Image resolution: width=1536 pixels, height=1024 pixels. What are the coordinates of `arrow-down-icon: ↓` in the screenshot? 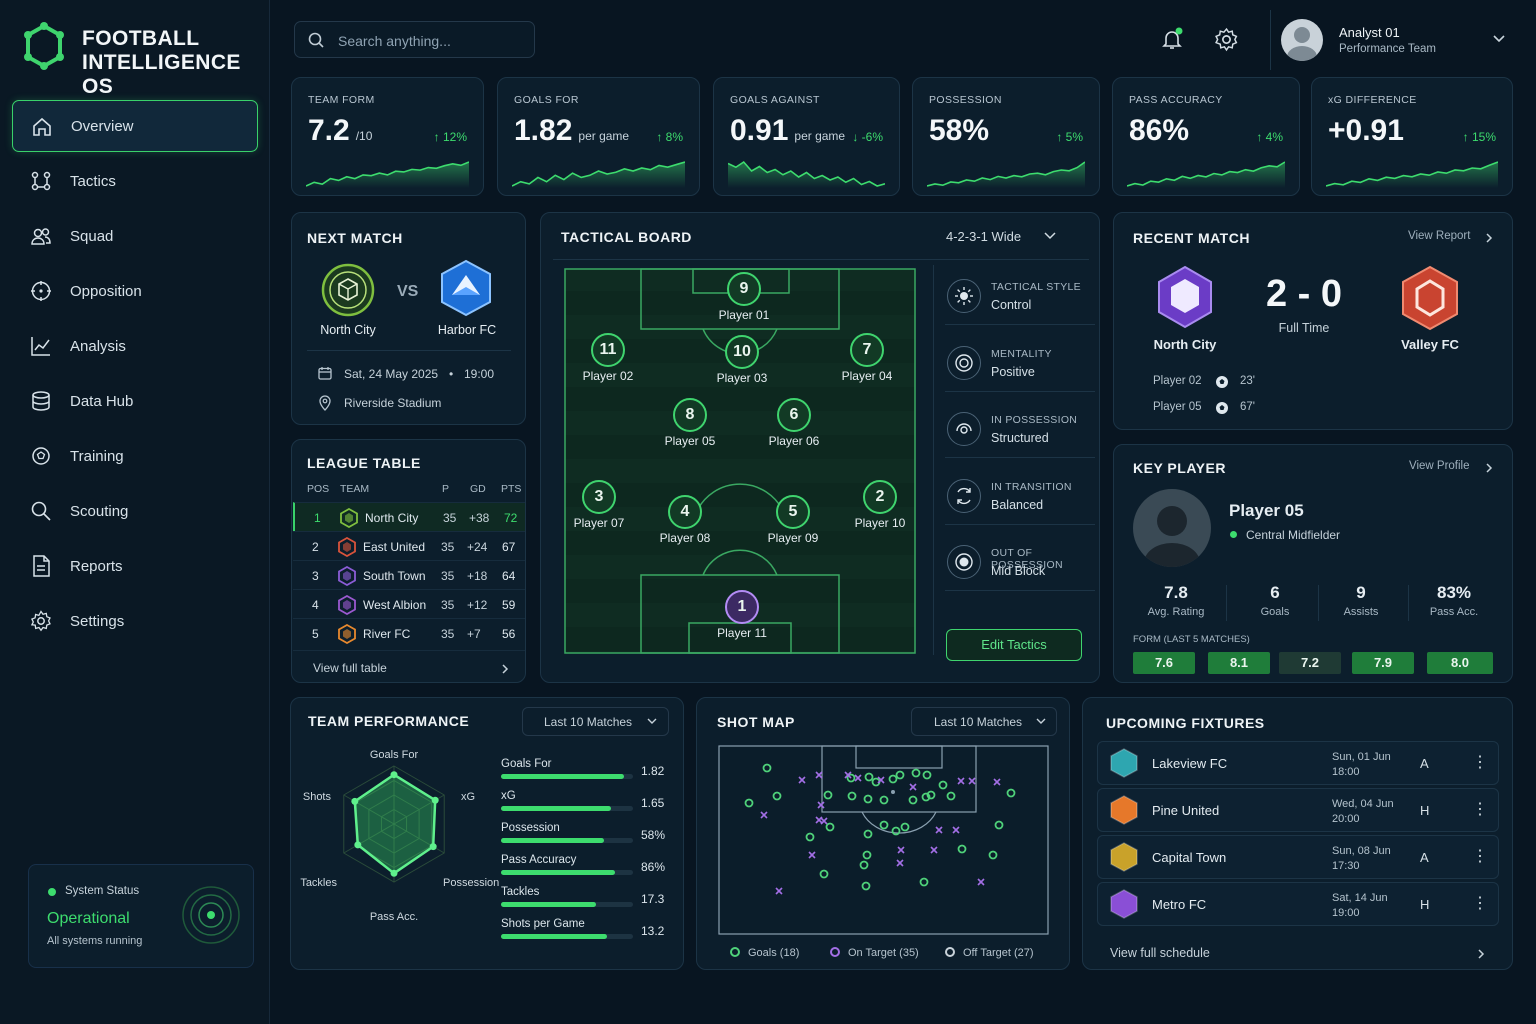 It's located at (857, 137).